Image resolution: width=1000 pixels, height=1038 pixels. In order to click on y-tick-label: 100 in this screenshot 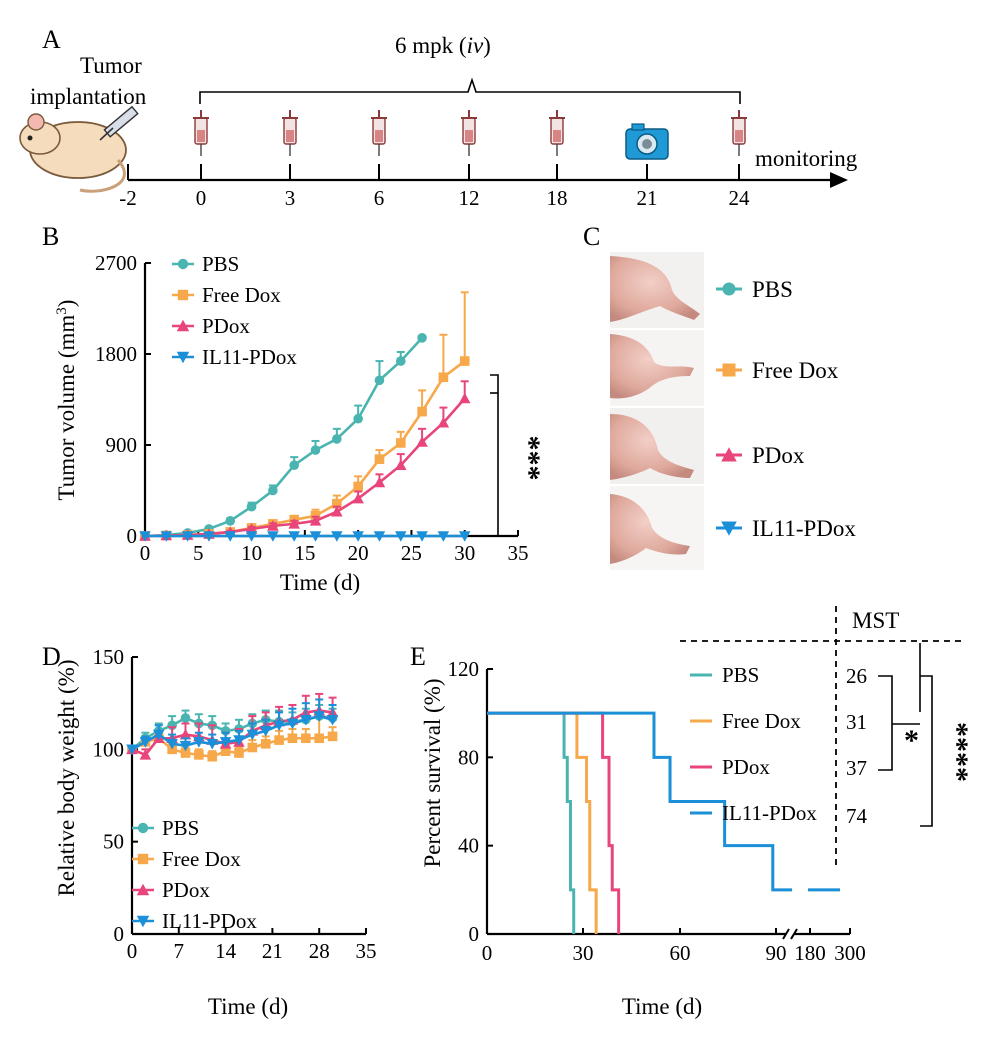, I will do `click(109, 749)`.